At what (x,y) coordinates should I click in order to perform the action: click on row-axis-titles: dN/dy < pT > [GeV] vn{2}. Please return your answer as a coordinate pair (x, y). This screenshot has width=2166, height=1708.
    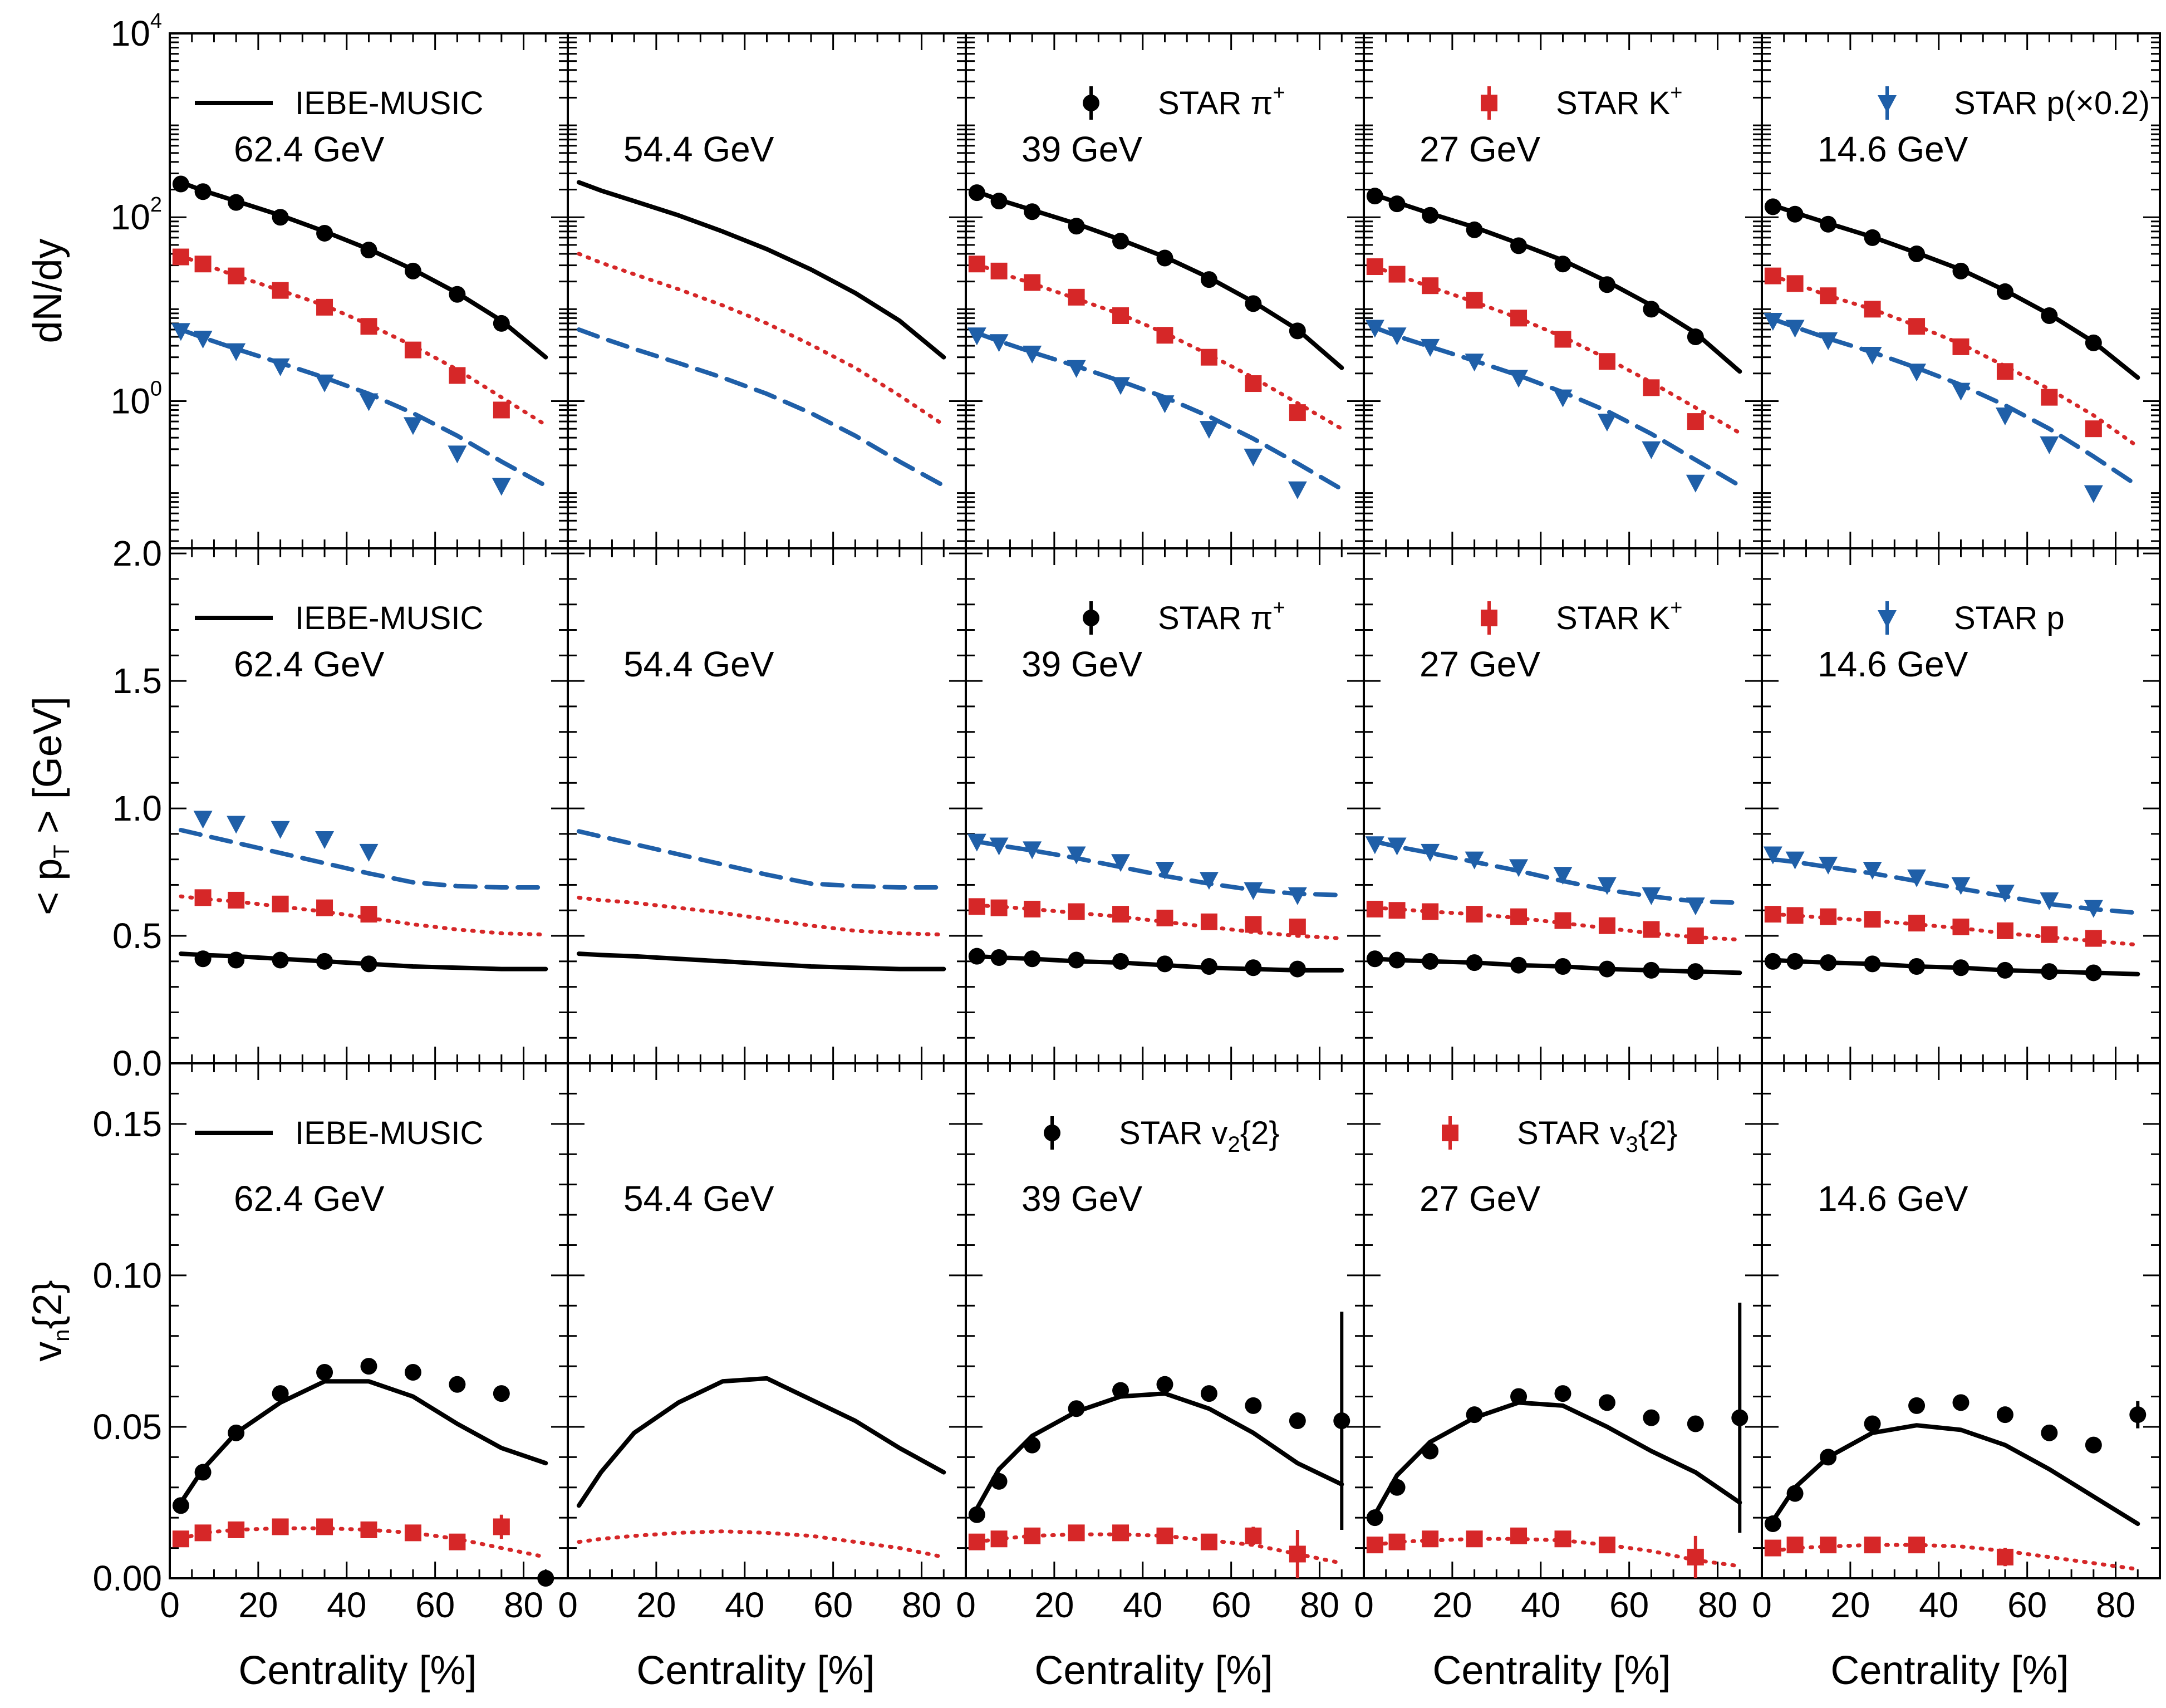
    Looking at the image, I should click on (50, 799).